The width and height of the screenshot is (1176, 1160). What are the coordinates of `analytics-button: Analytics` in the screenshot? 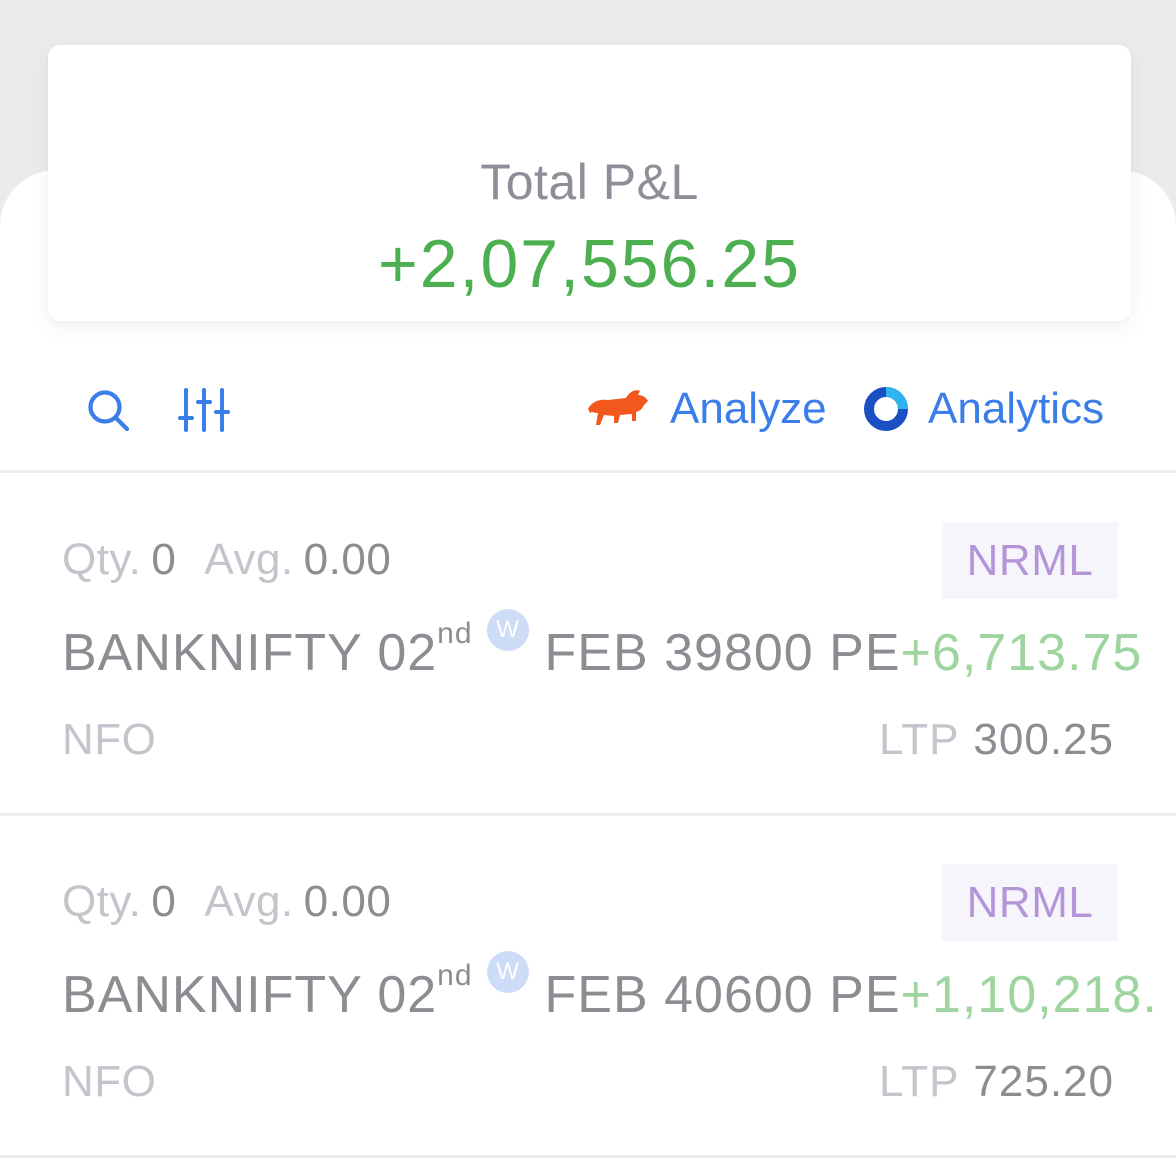 It's located at (983, 409).